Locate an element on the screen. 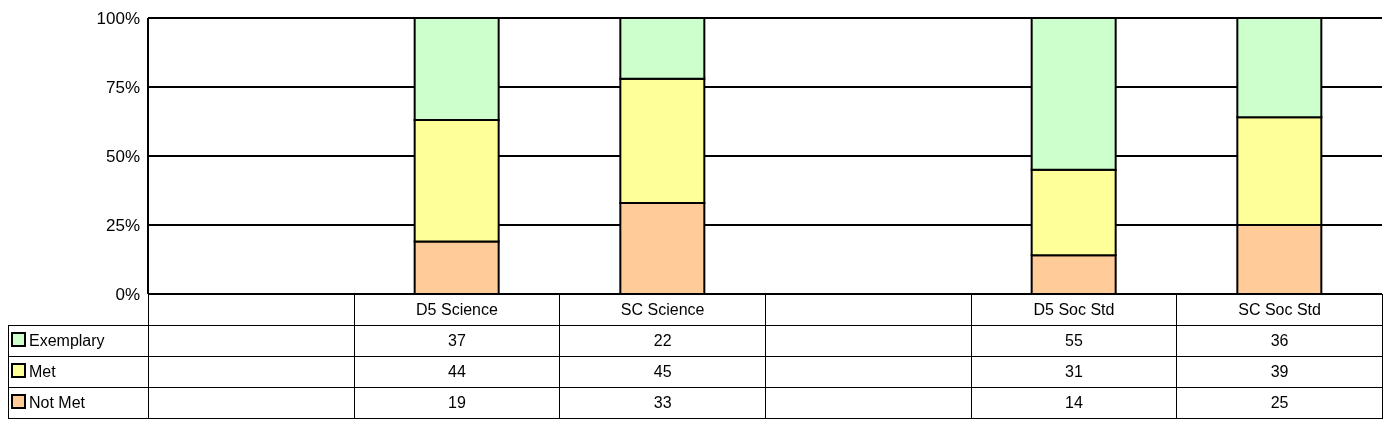  y-tick-label: 25% is located at coordinates (122, 226).